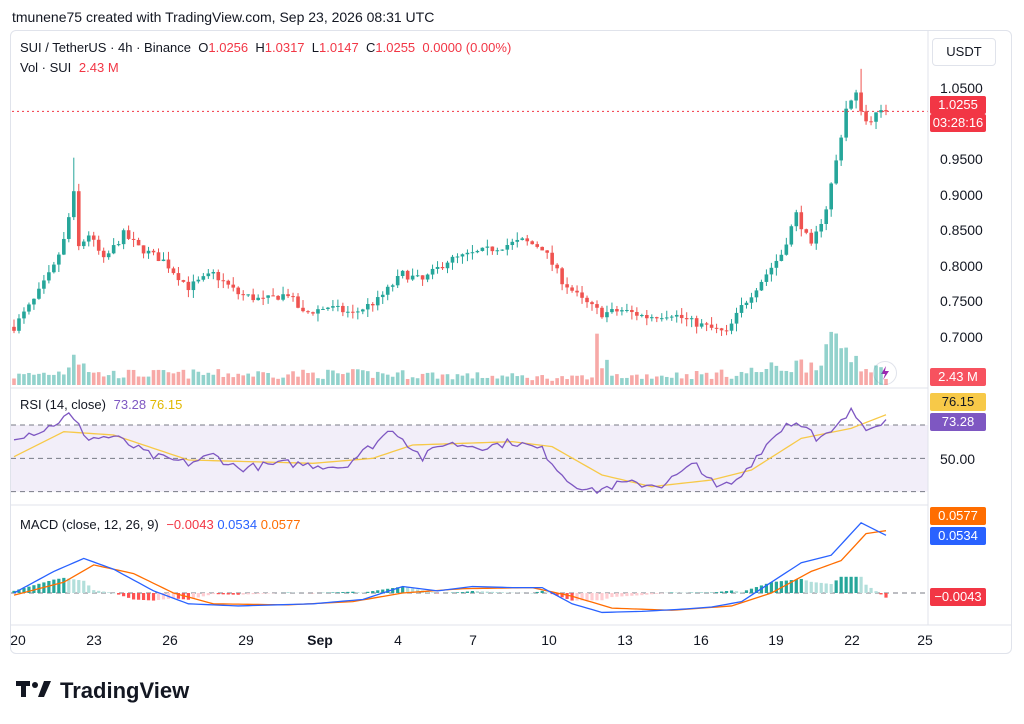 This screenshot has width=1024, height=724. I want to click on macd-value: 0.0534, so click(237, 524).